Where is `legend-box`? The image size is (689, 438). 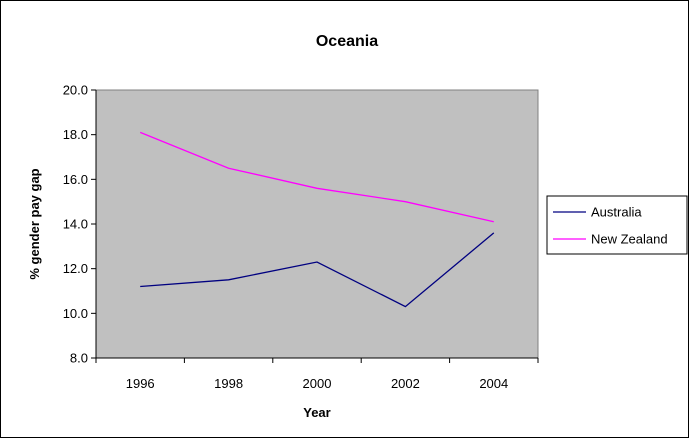 legend-box is located at coordinates (617, 225).